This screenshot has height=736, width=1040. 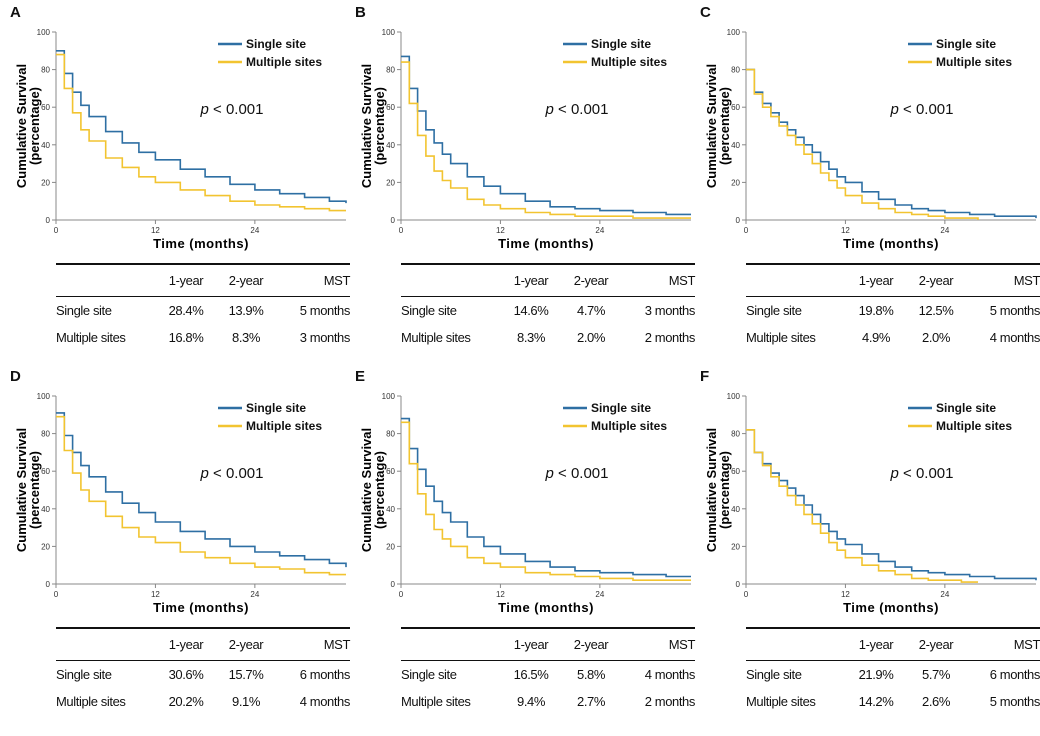 What do you see at coordinates (15, 12) in the screenshot?
I see `panel-letter: A` at bounding box center [15, 12].